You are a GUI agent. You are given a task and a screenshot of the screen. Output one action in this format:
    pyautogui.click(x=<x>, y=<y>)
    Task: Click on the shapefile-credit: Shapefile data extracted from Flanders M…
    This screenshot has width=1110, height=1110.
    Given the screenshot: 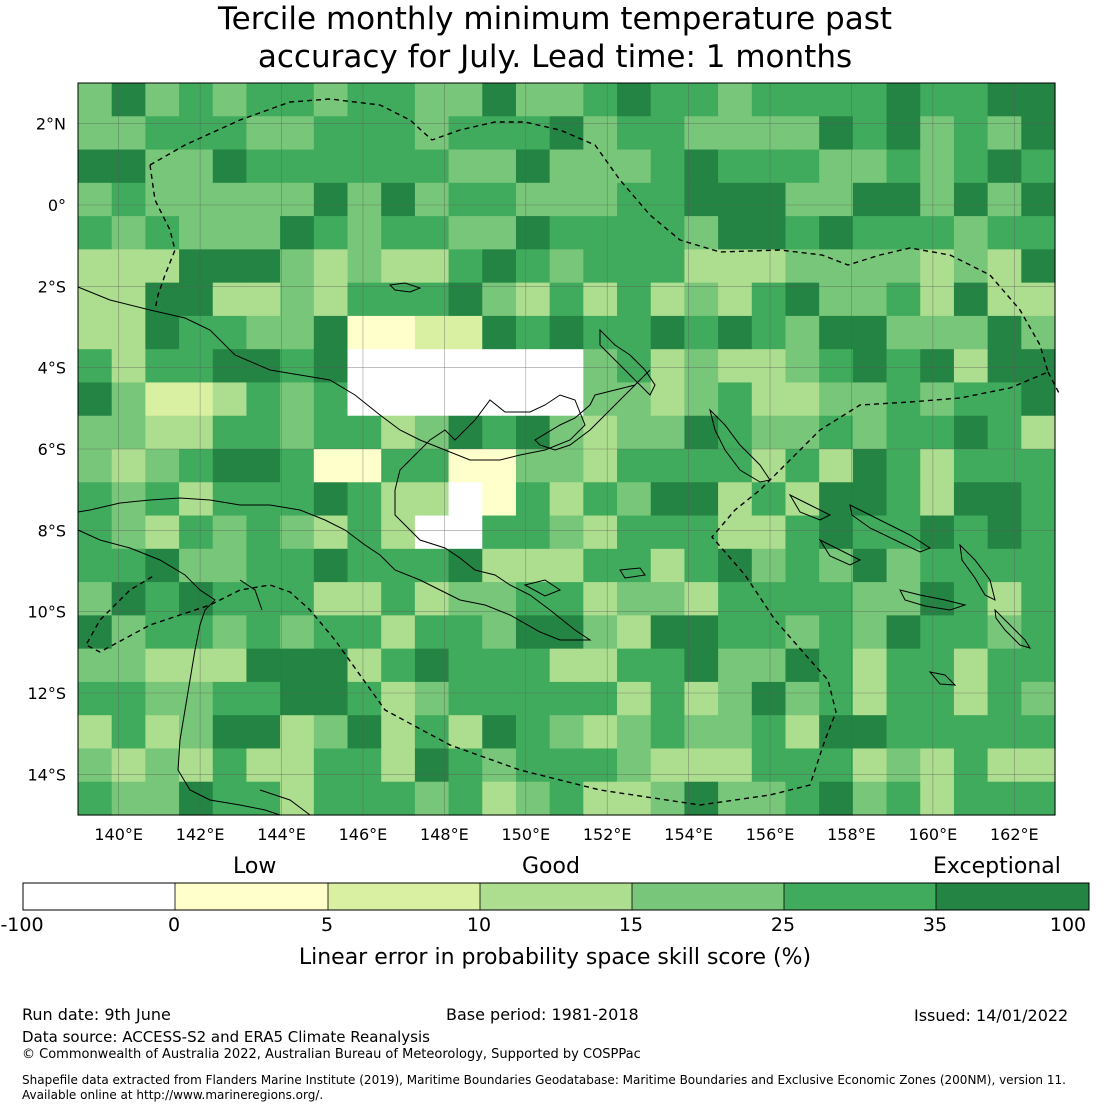 What is the action you would take?
    pyautogui.click(x=544, y=1088)
    